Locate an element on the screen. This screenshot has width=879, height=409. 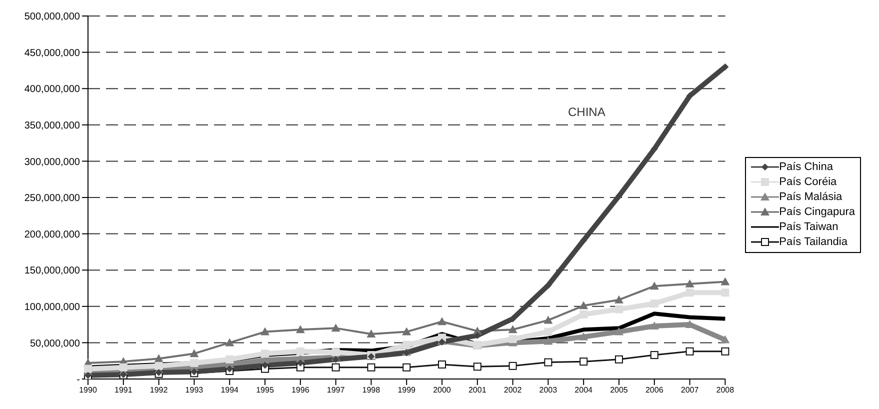
x-tick-label: 1990 is located at coordinates (88, 390).